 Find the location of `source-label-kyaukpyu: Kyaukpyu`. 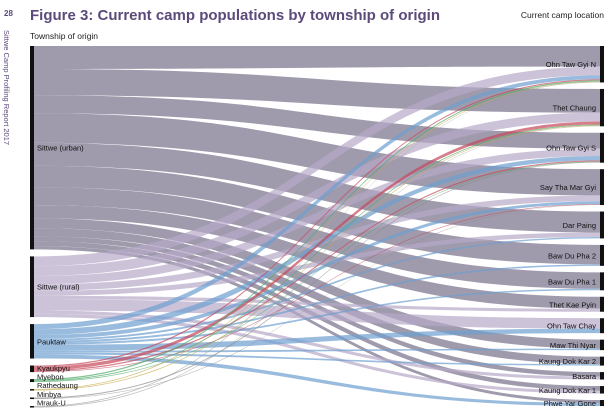

source-label-kyaukpyu: Kyaukpyu is located at coordinates (53, 368).